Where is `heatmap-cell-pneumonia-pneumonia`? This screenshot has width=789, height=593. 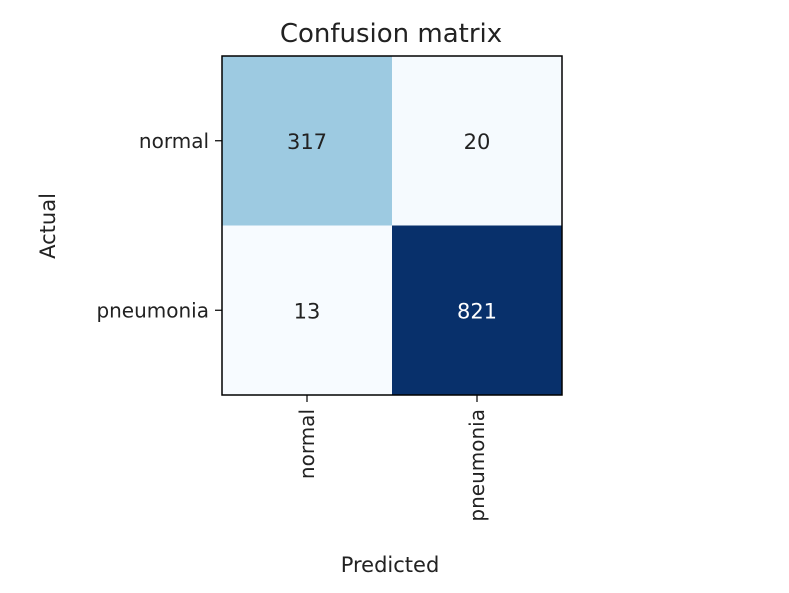
heatmap-cell-pneumonia-pneumonia is located at coordinates (477, 310).